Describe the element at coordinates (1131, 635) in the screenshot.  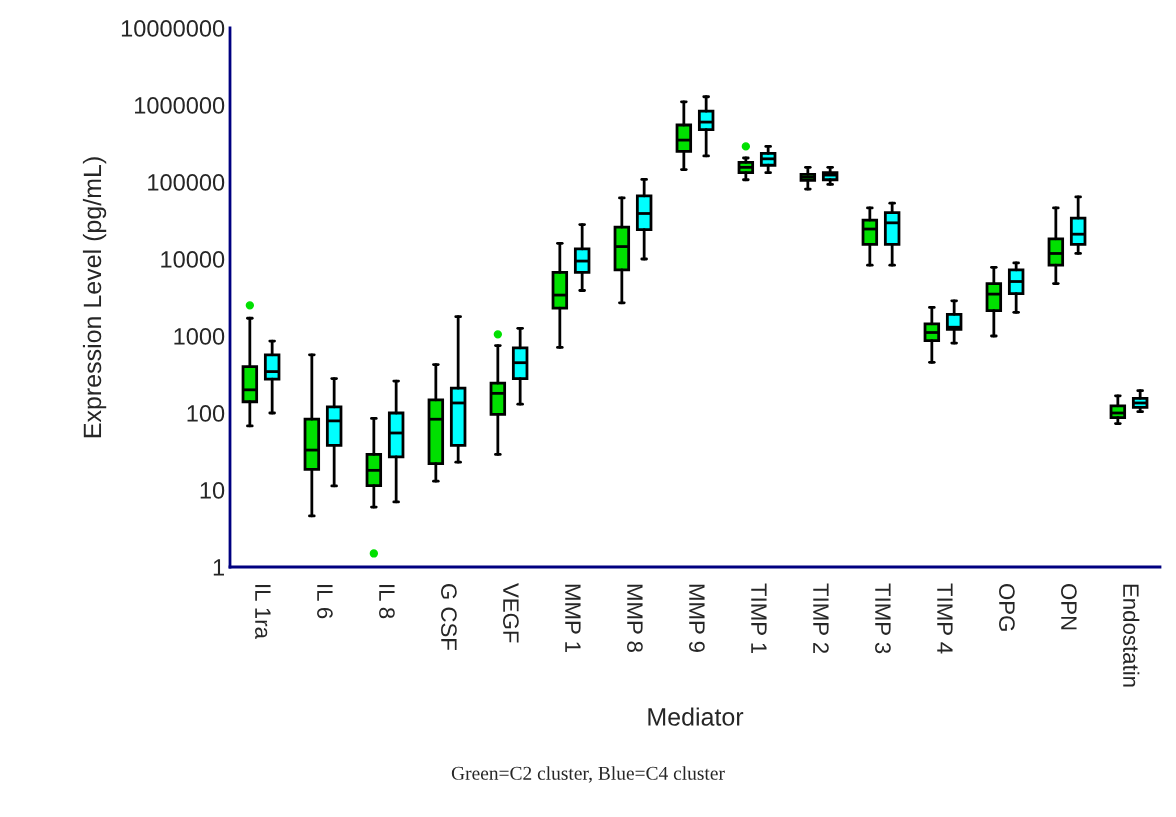
I see `x-tick-label: Endostatin` at that location.